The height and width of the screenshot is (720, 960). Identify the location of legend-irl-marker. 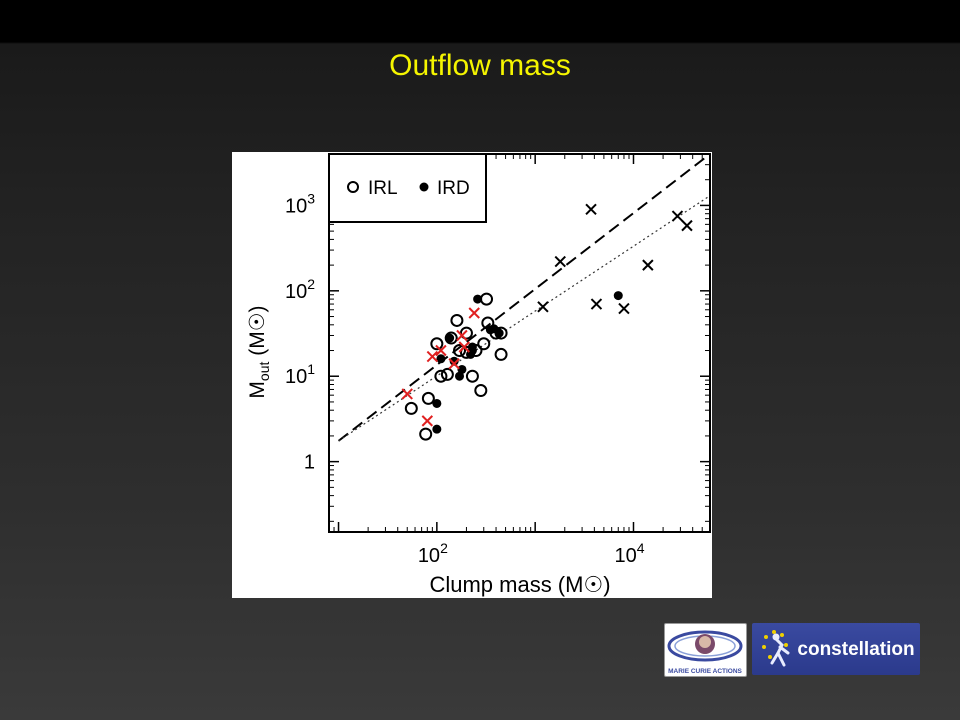
(353, 187).